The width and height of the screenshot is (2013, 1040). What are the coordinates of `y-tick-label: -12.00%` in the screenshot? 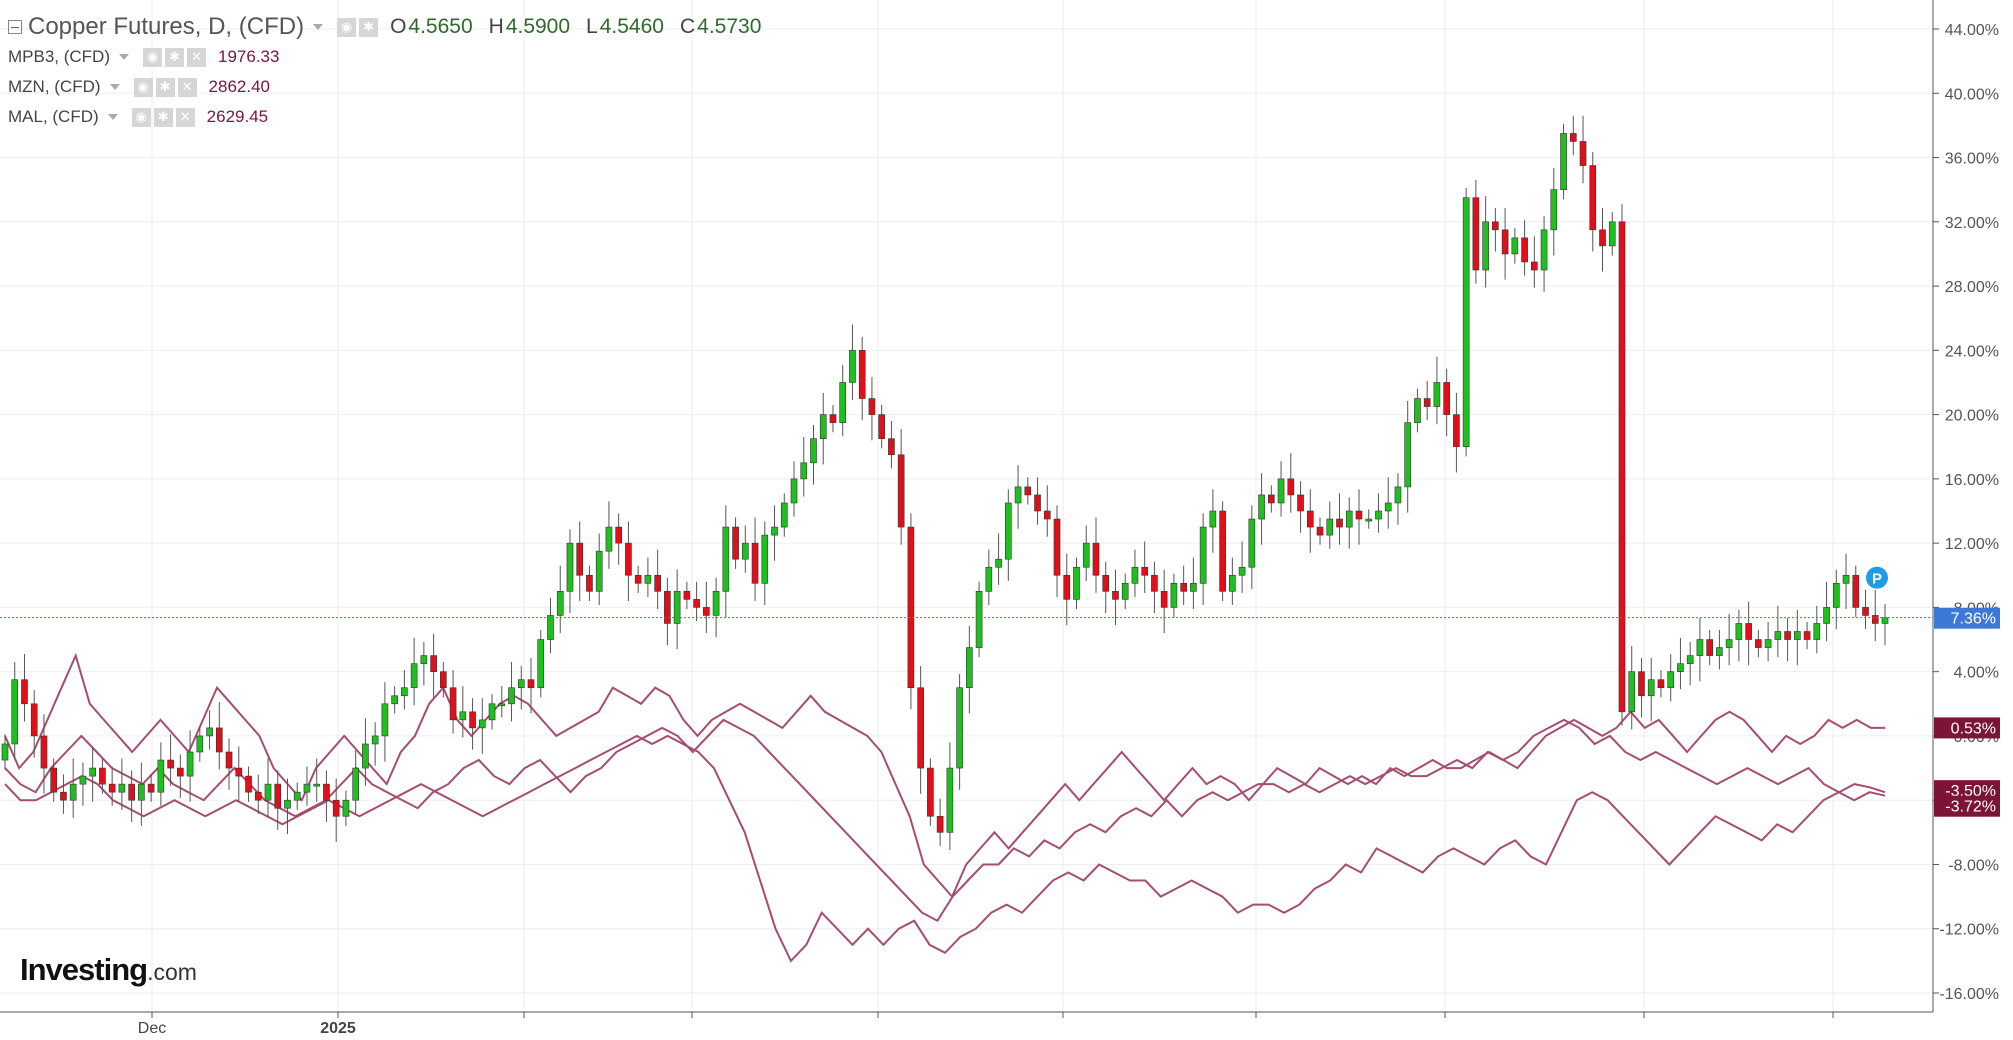 It's located at (1969, 930).